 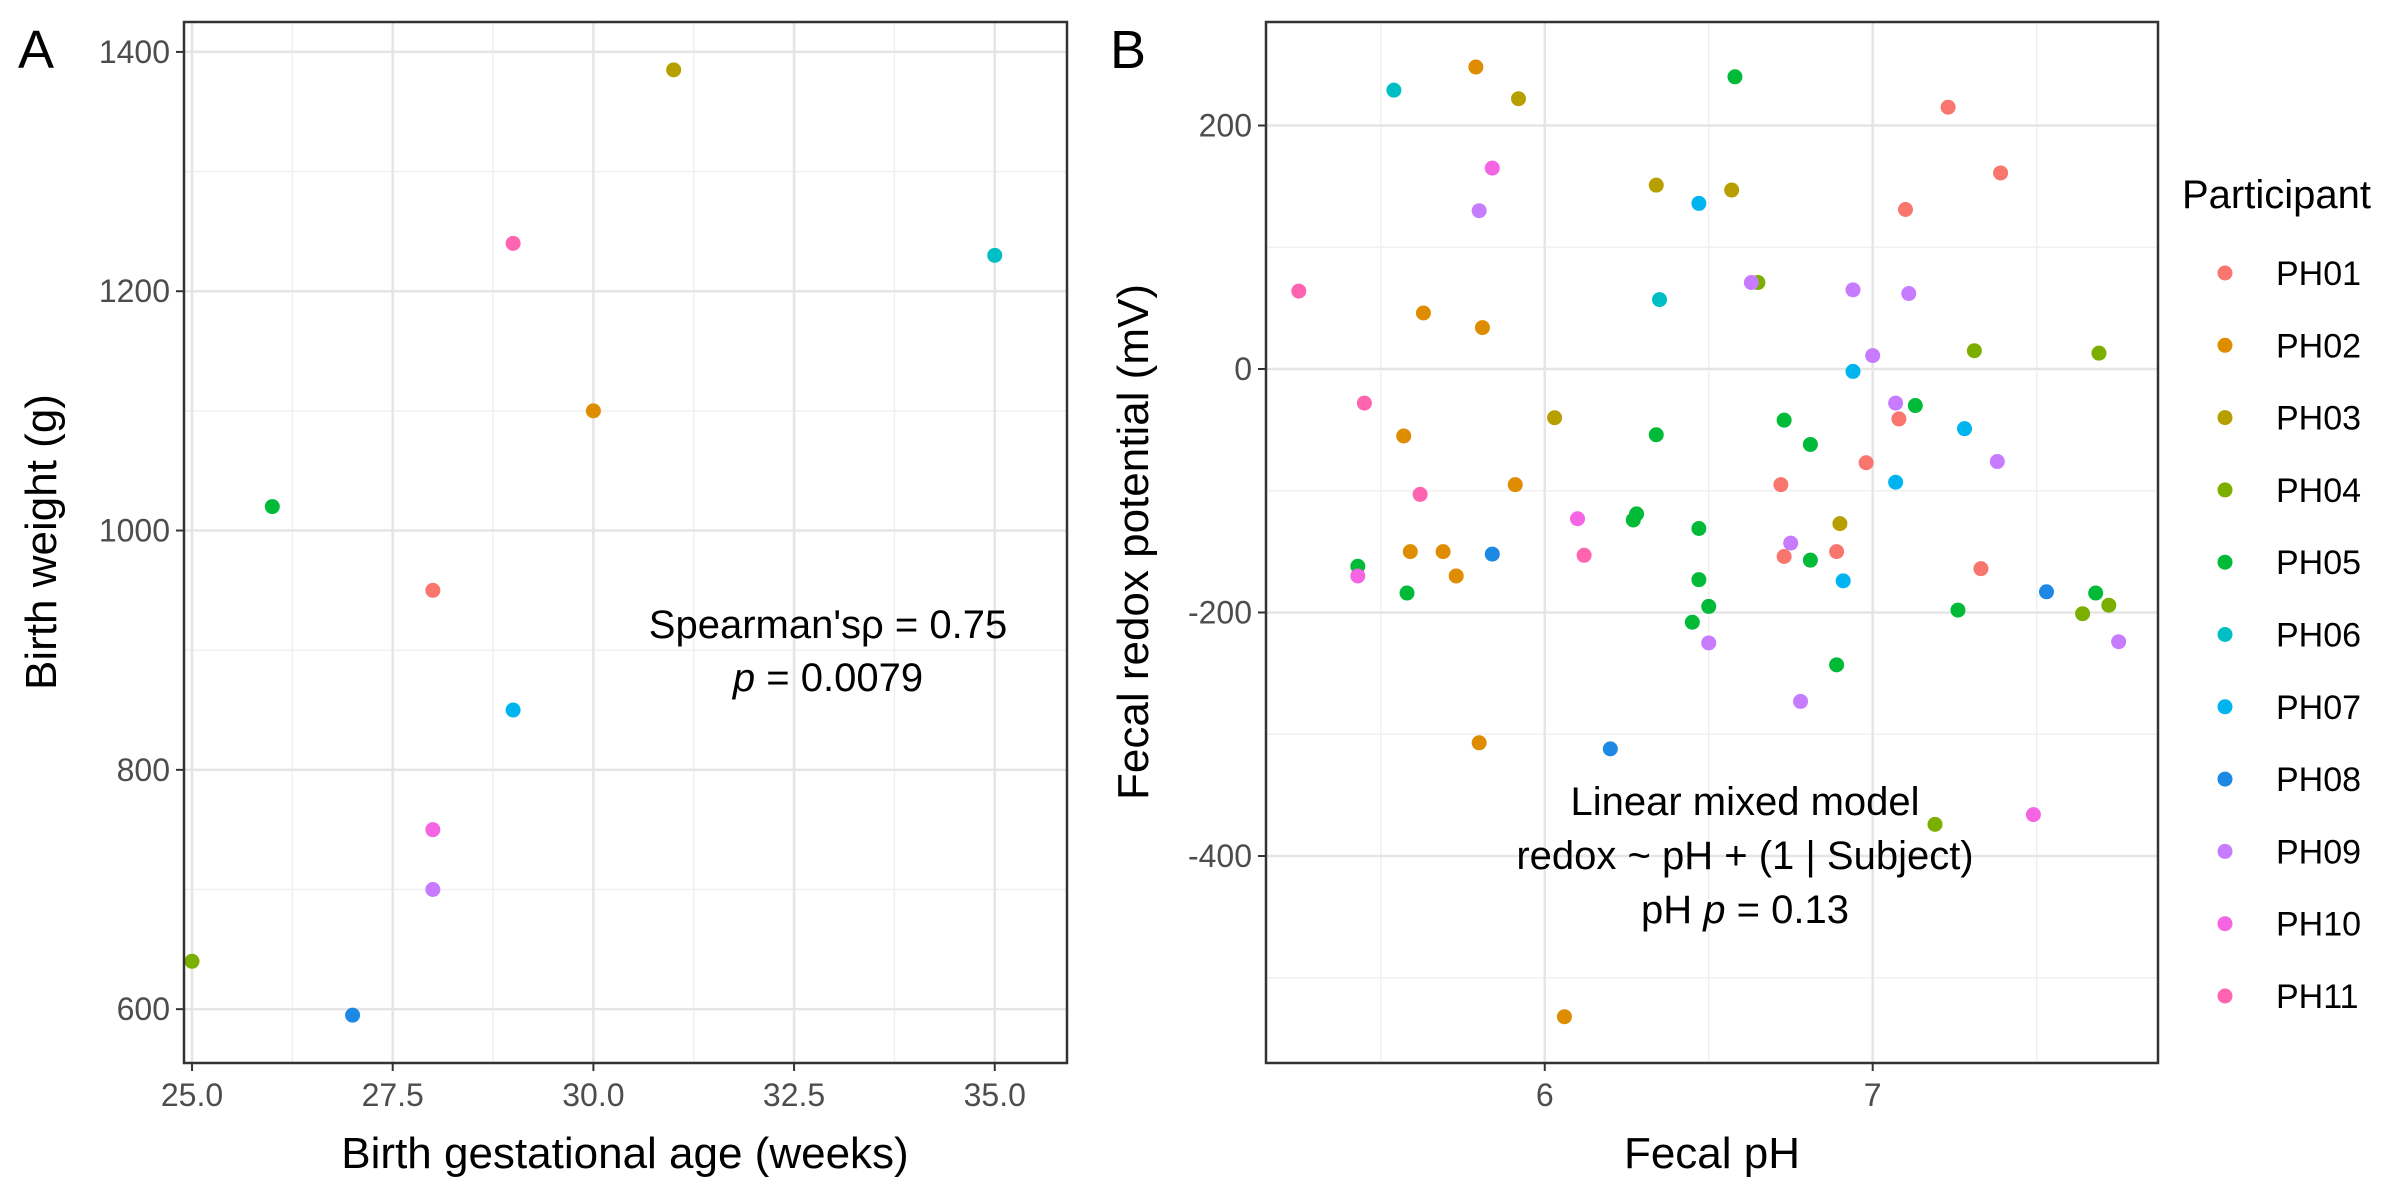 I want to click on panel-a-x-tick-label: 35.0, so click(x=995, y=1095).